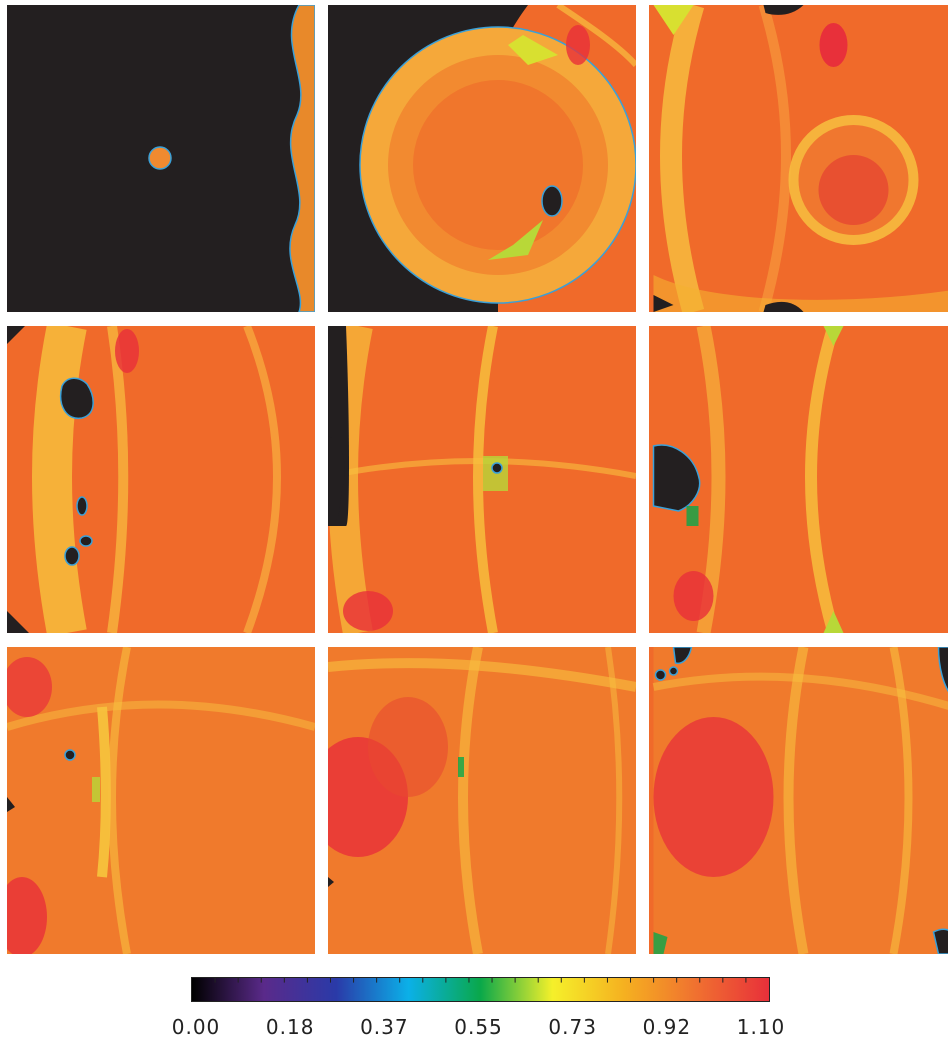 The height and width of the screenshot is (1042, 948). Describe the element at coordinates (478, 1027) in the screenshot. I see `colorbar-tick-label: 0.55` at that location.